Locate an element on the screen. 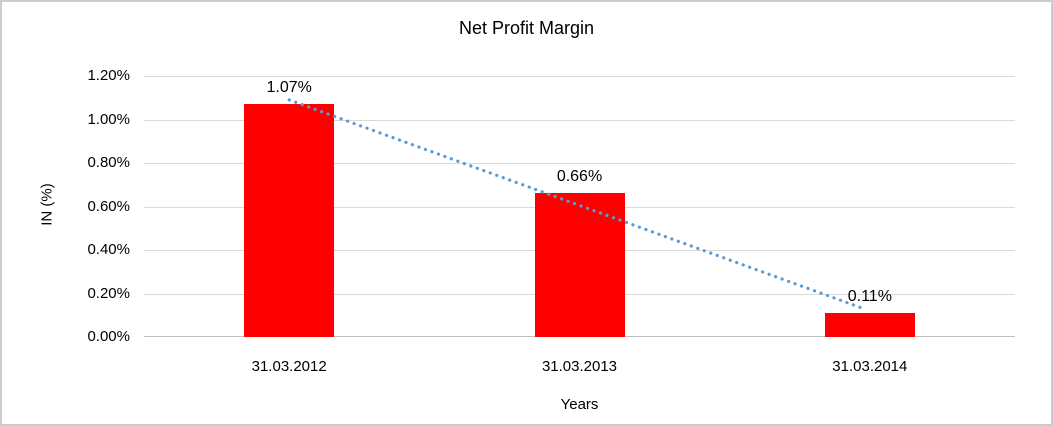 This screenshot has height=426, width=1053. bar-value-label: 0.11% is located at coordinates (869, 297).